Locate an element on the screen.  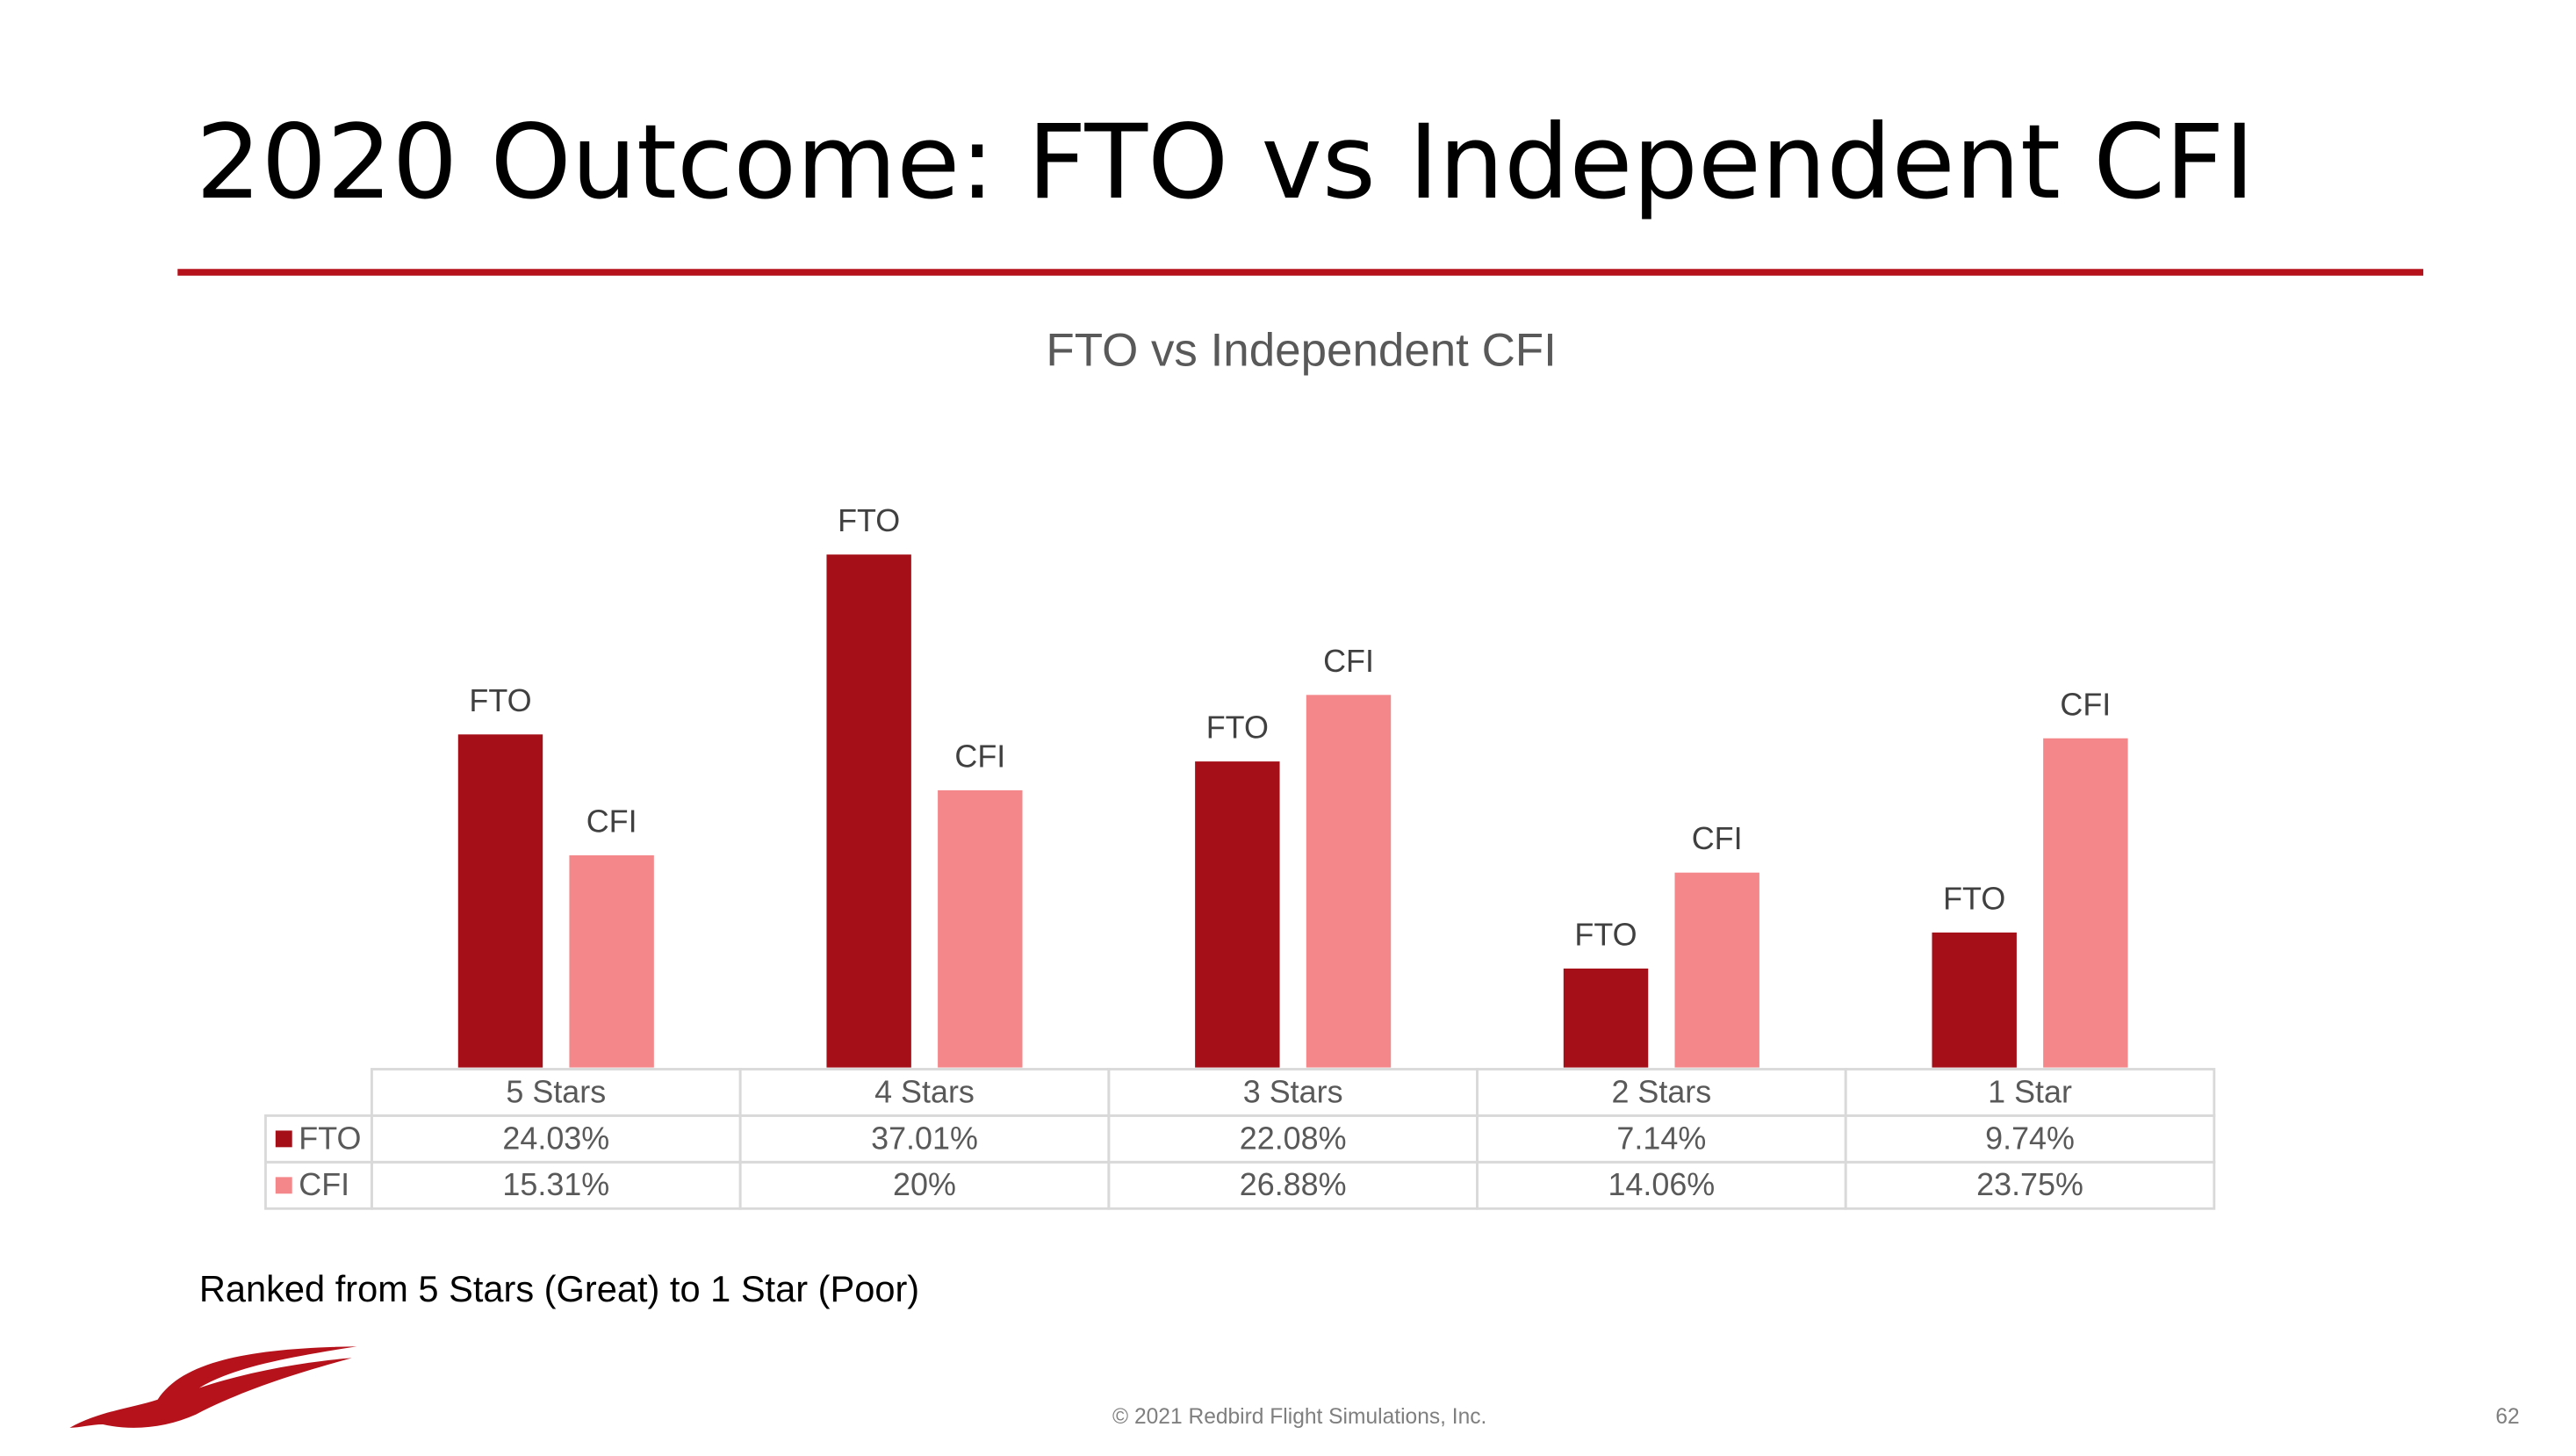
x-tick-label: 1 Star is located at coordinates (2030, 1091).